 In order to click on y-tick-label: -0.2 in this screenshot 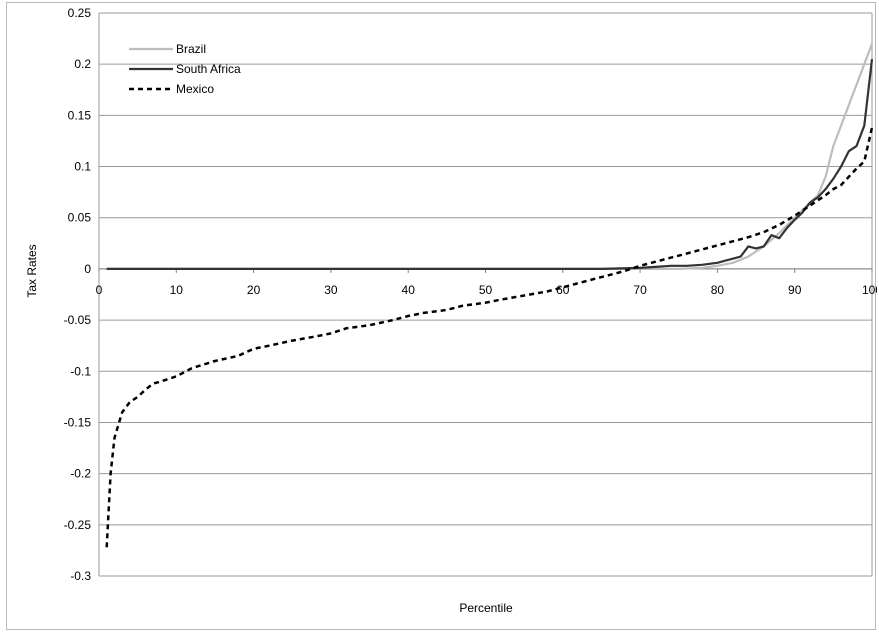, I will do `click(80, 474)`.